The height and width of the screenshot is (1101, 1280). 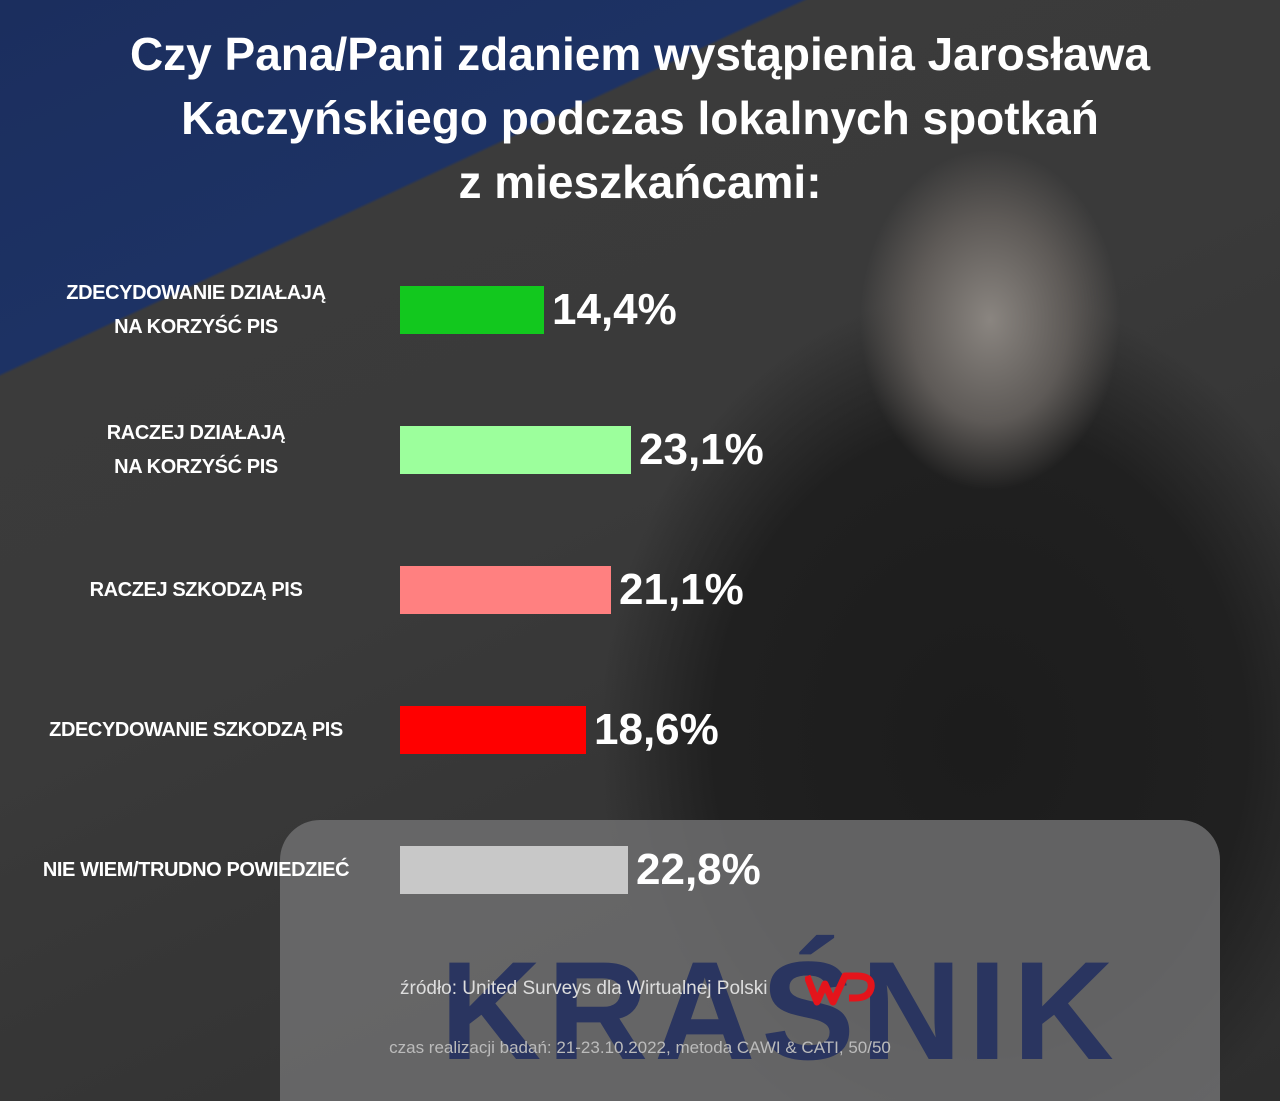 What do you see at coordinates (196, 730) in the screenshot?
I see `category-label: ZDECYDOWANIE SZKODZĄ PIS` at bounding box center [196, 730].